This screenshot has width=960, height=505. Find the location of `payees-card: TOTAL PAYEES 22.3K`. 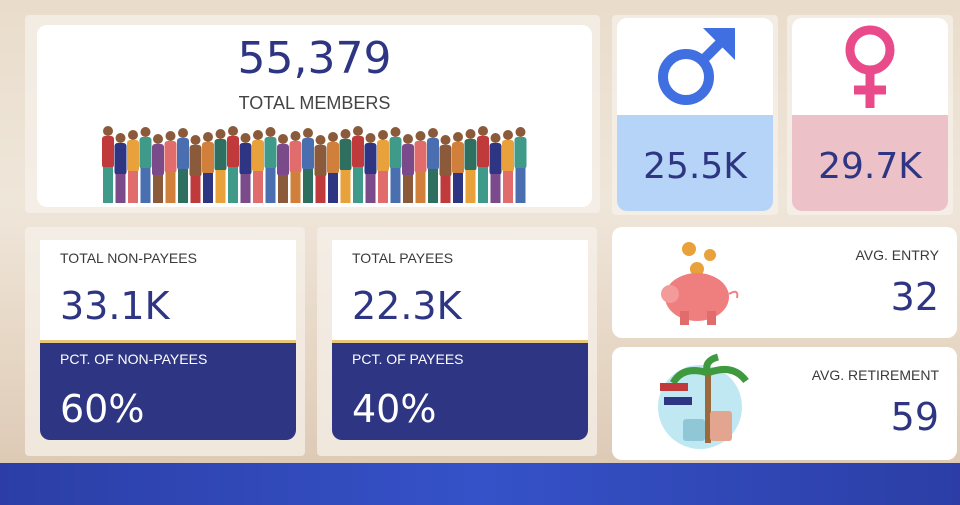

payees-card: TOTAL PAYEES 22.3K is located at coordinates (460, 290).